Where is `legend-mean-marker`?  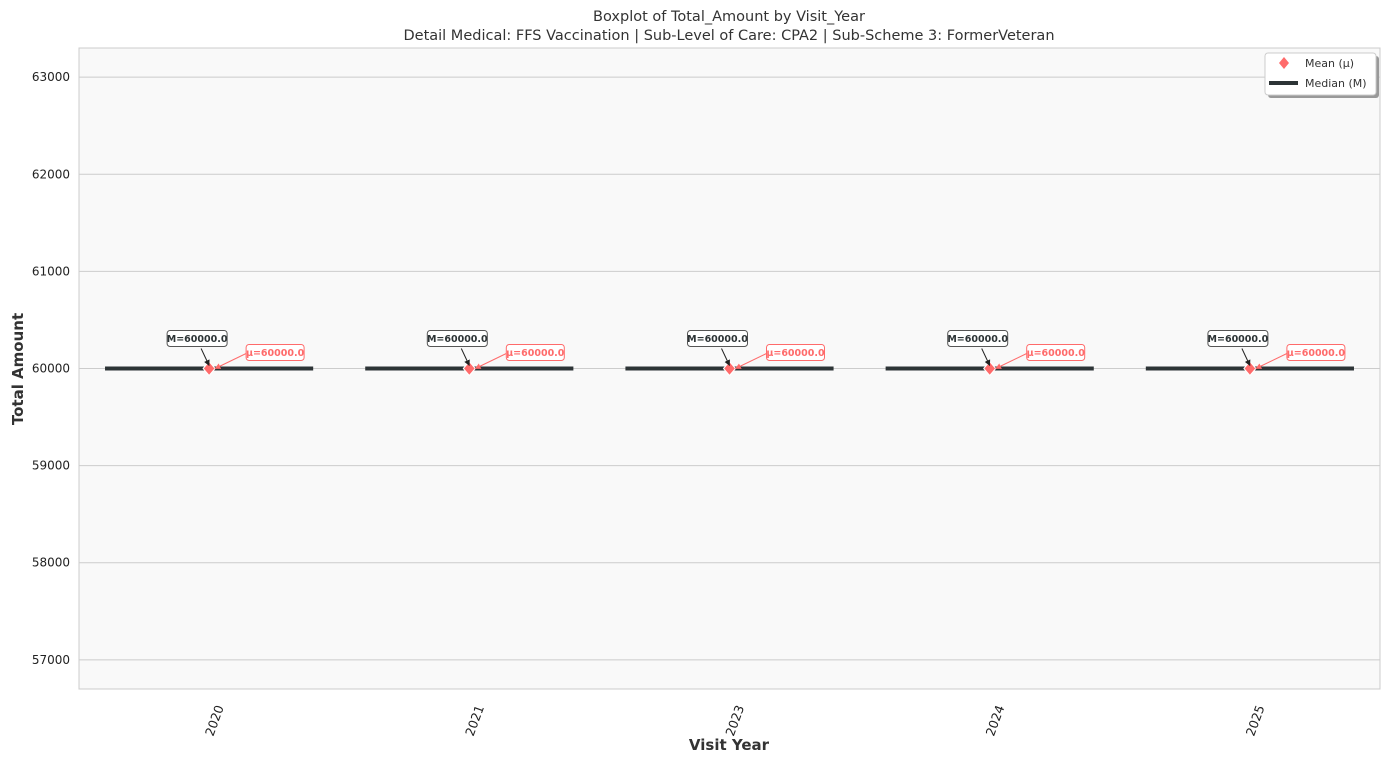
legend-mean-marker is located at coordinates (1284, 63).